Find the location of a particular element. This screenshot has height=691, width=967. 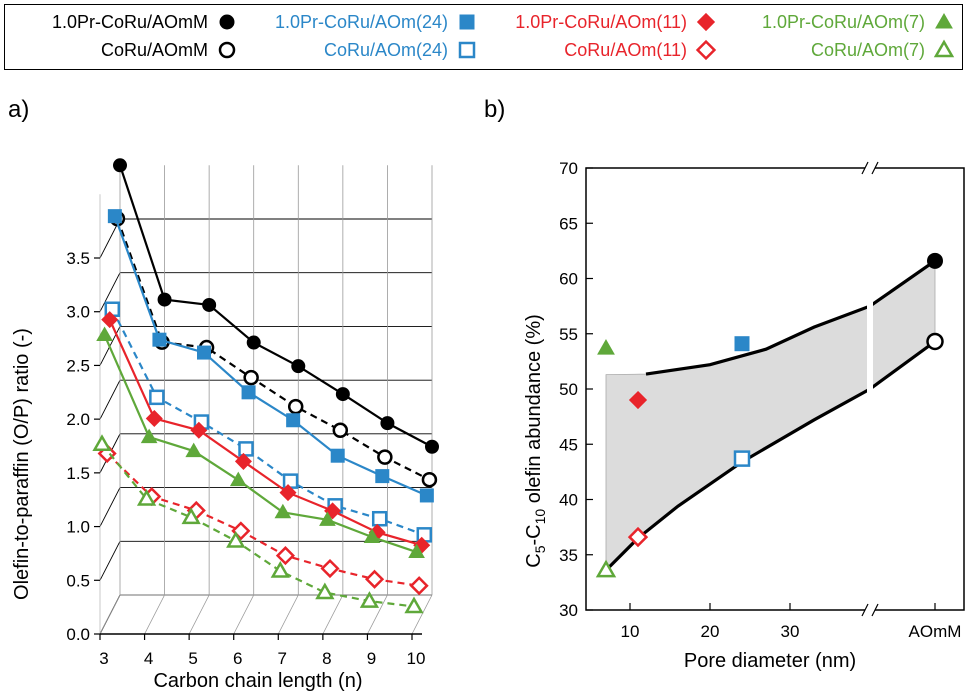

x-tick-label: 4 is located at coordinates (148, 658).